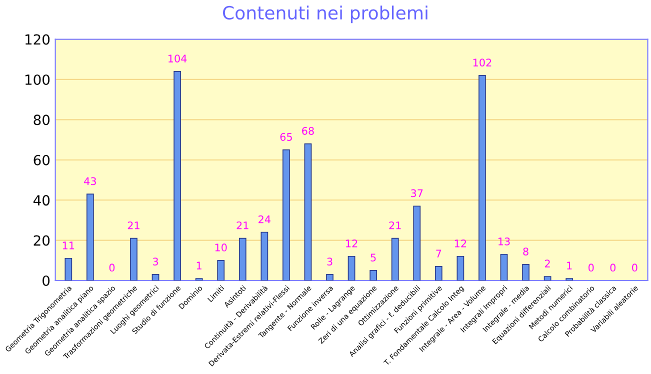 The width and height of the screenshot is (651, 374). What do you see at coordinates (525, 252) in the screenshot?
I see `data-label: 8` at bounding box center [525, 252].